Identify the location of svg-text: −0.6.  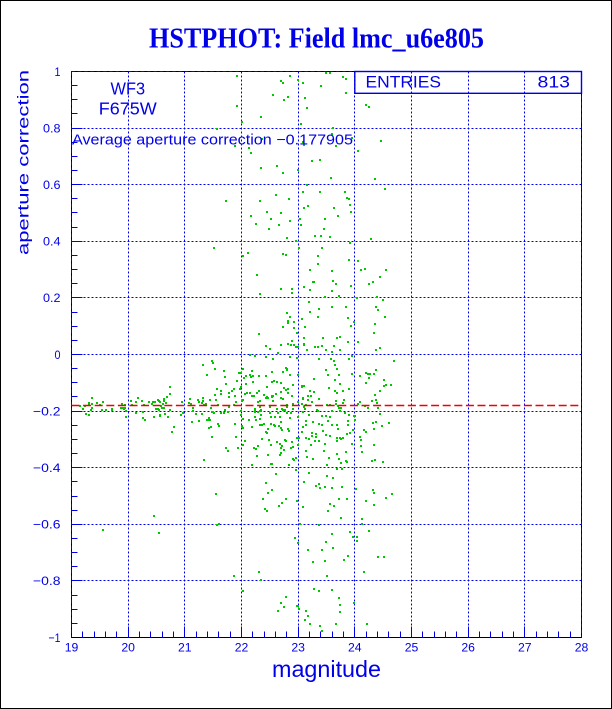
(47, 525).